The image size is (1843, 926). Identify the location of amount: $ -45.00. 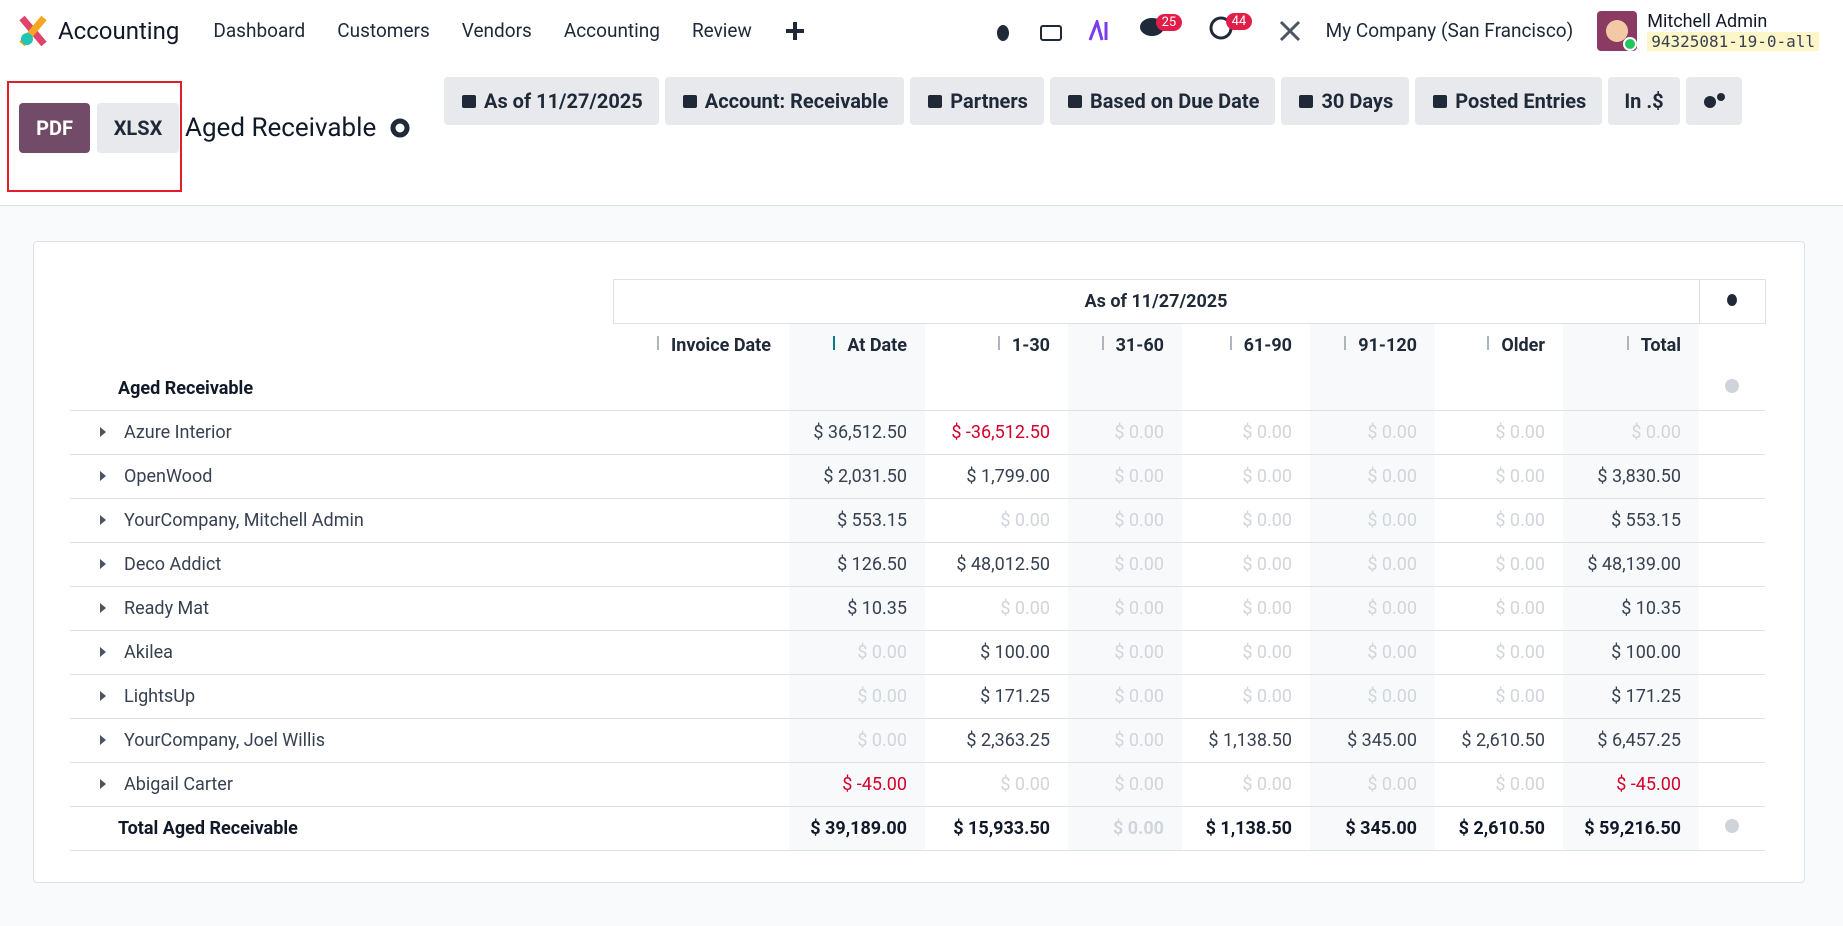
(1631, 784).